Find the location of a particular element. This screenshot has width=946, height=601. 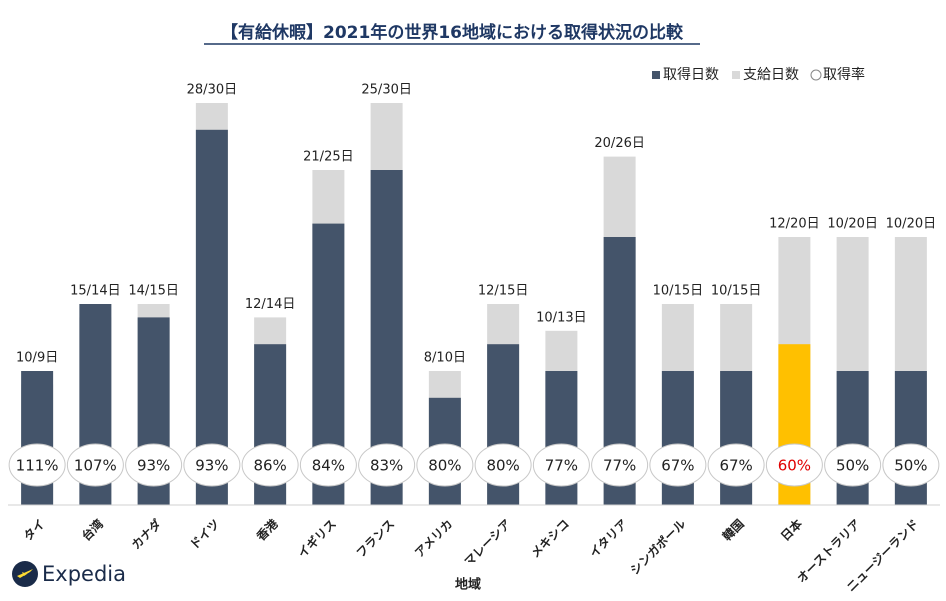

x-tick-label: 韓国 is located at coordinates (733, 530).